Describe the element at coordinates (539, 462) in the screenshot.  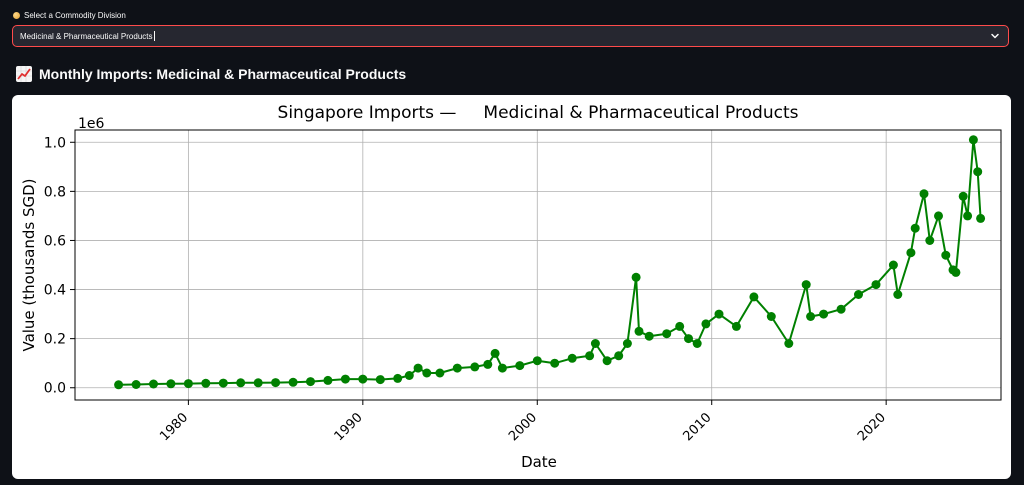
I see `x-axis-label: Date` at that location.